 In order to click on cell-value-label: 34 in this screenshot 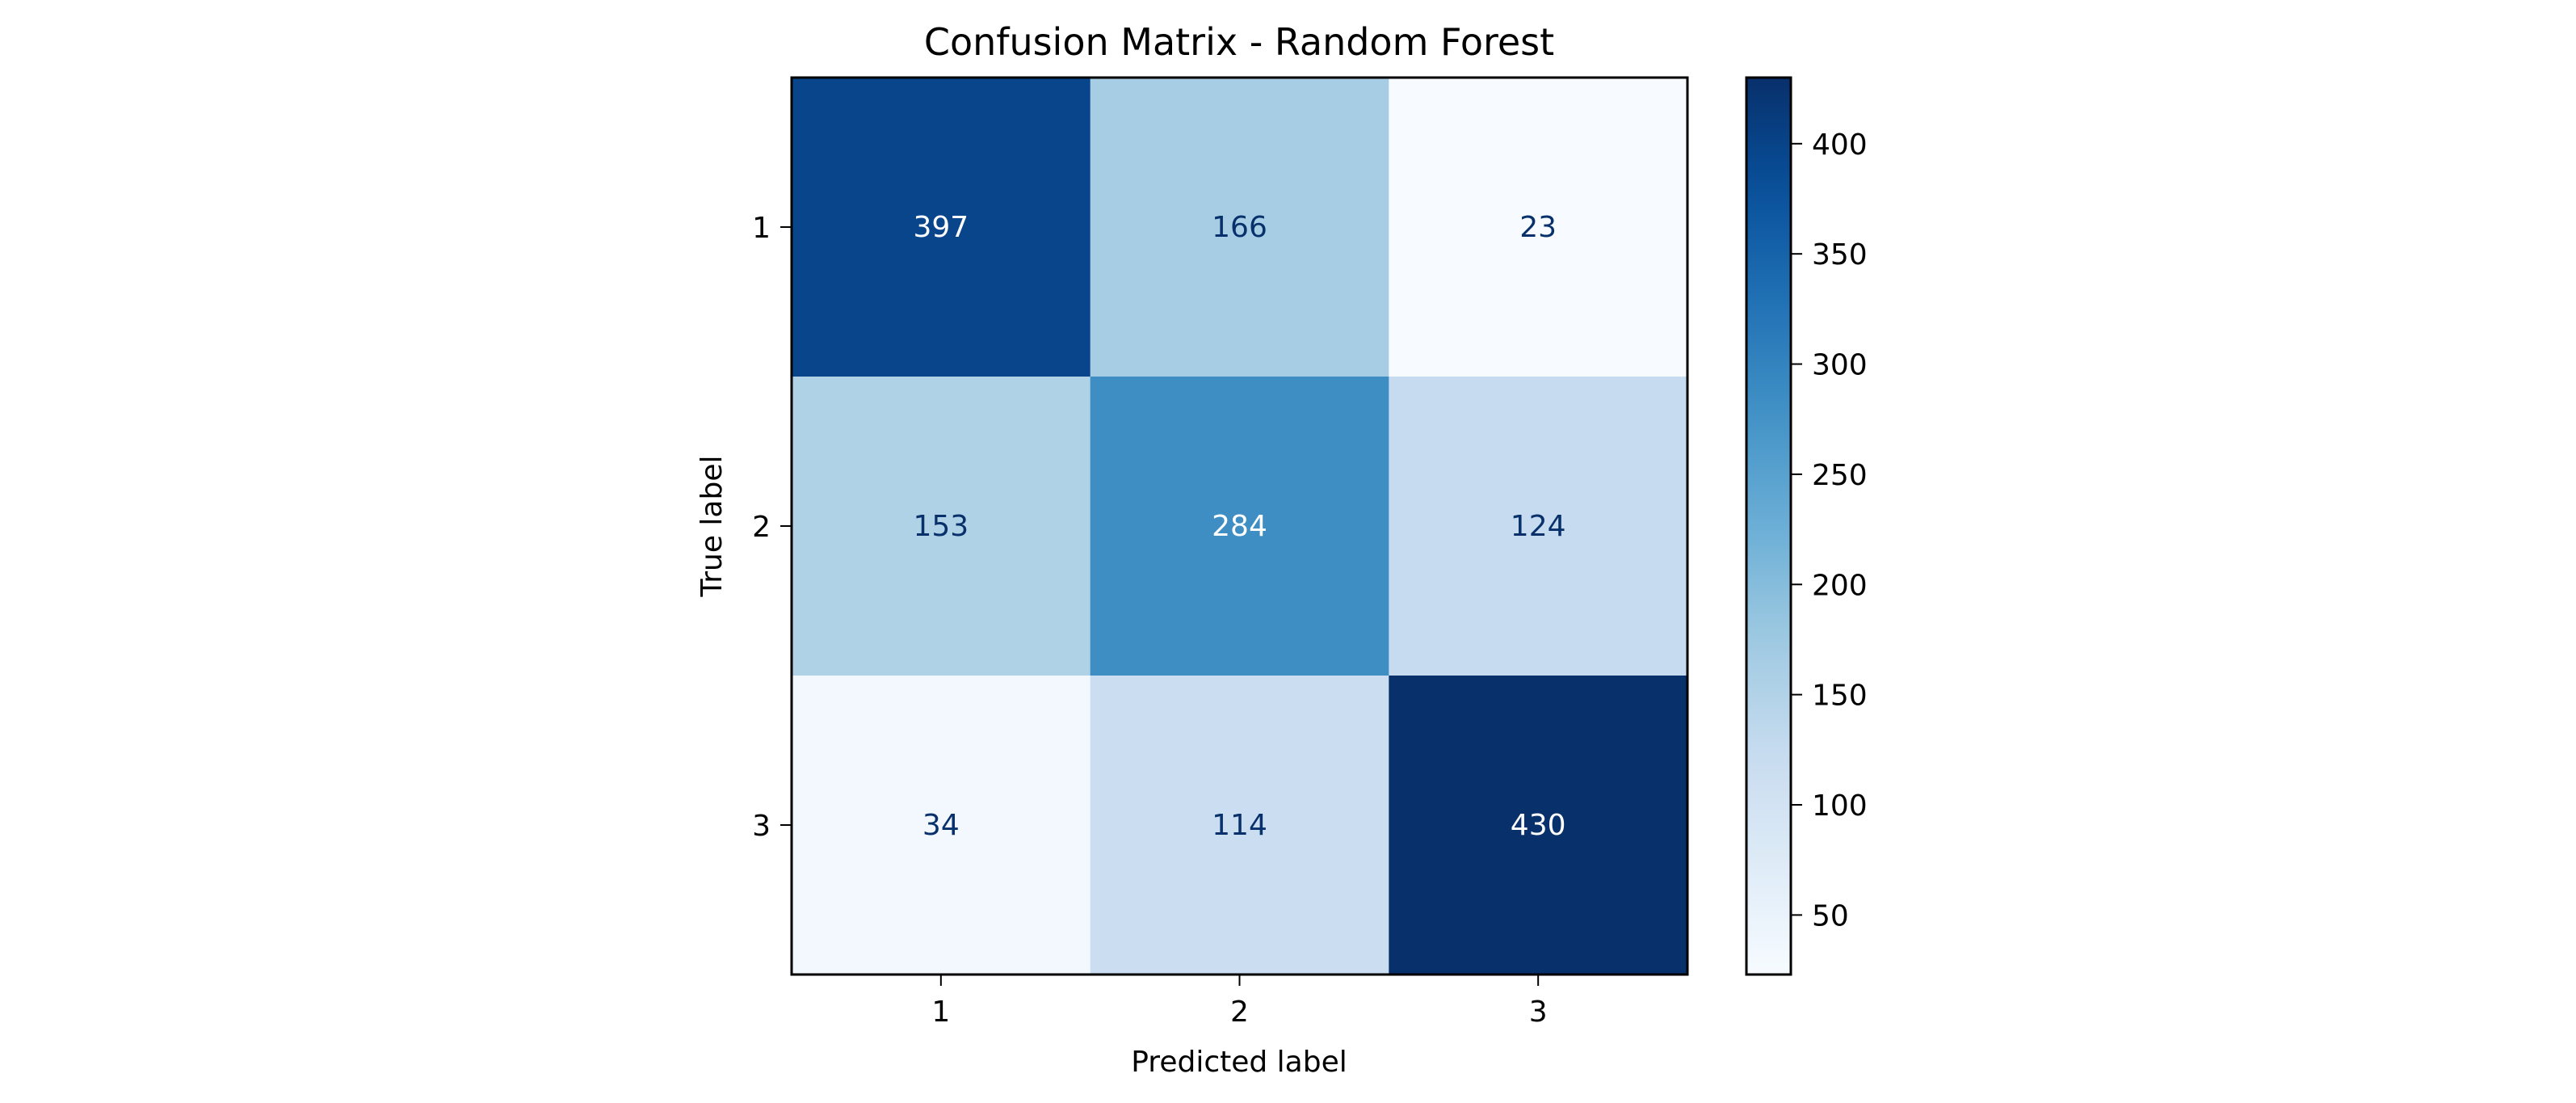, I will do `click(941, 826)`.